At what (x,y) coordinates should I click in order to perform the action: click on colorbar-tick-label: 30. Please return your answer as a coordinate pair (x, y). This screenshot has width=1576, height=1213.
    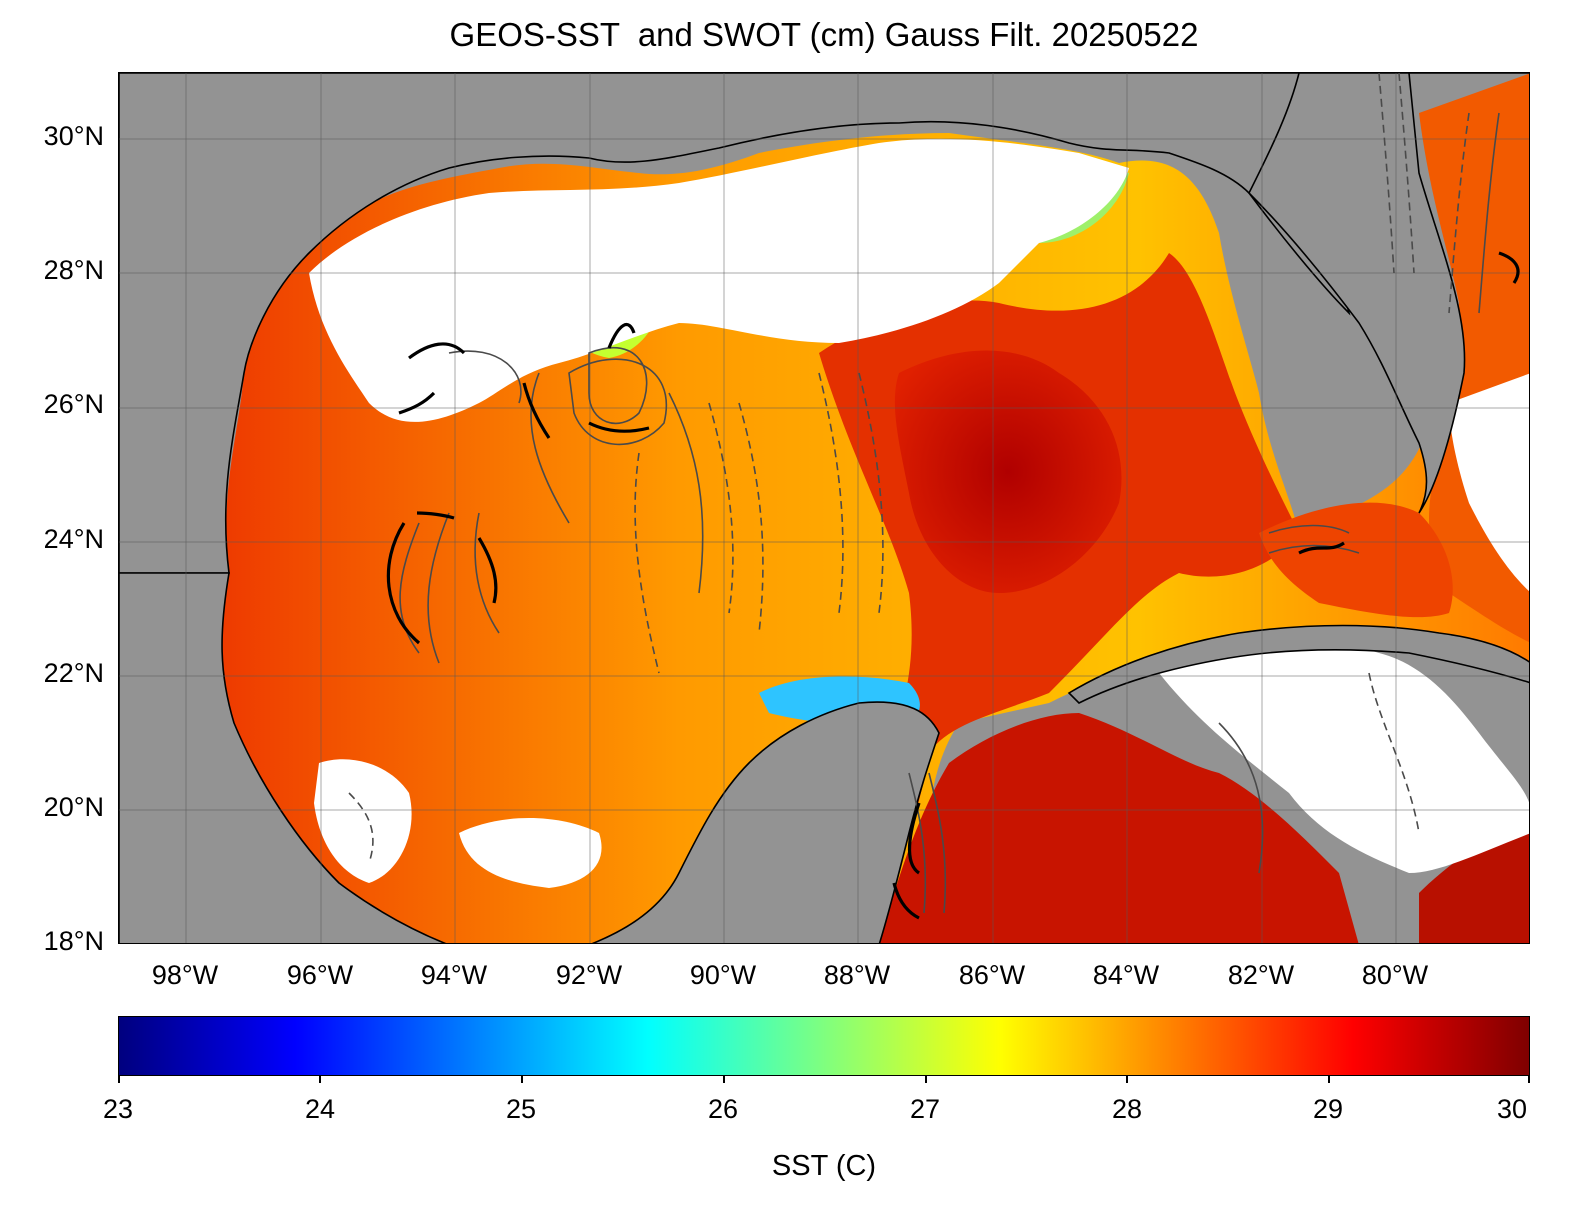
    Looking at the image, I should click on (1512, 1109).